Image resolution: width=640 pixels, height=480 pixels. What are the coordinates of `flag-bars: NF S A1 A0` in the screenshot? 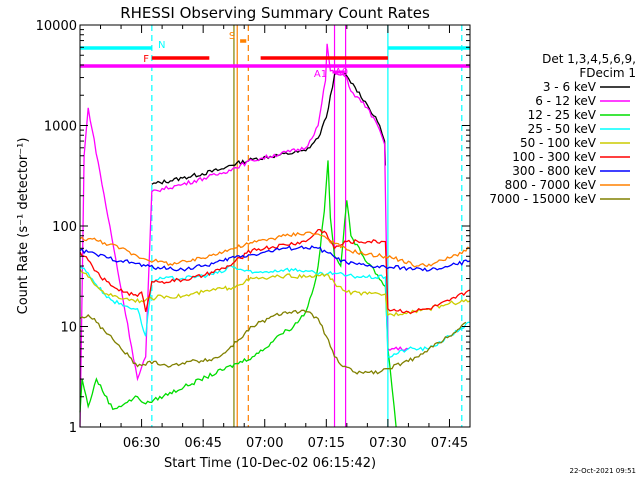 It's located at (275, 55).